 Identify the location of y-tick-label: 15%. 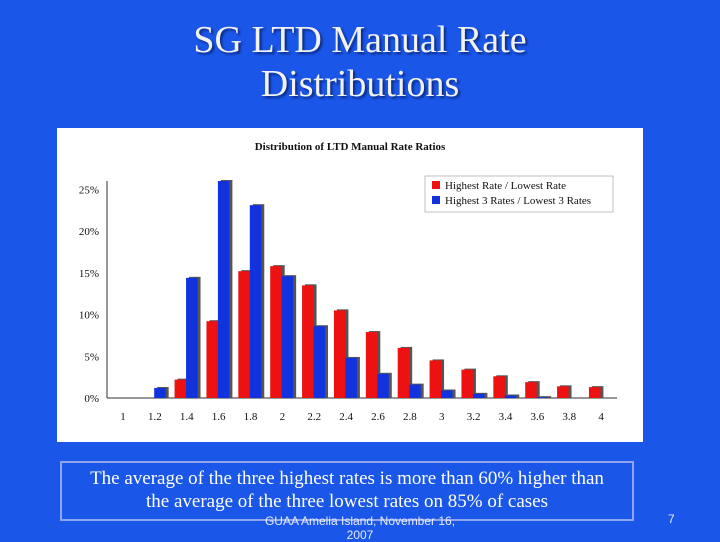
(89, 274).